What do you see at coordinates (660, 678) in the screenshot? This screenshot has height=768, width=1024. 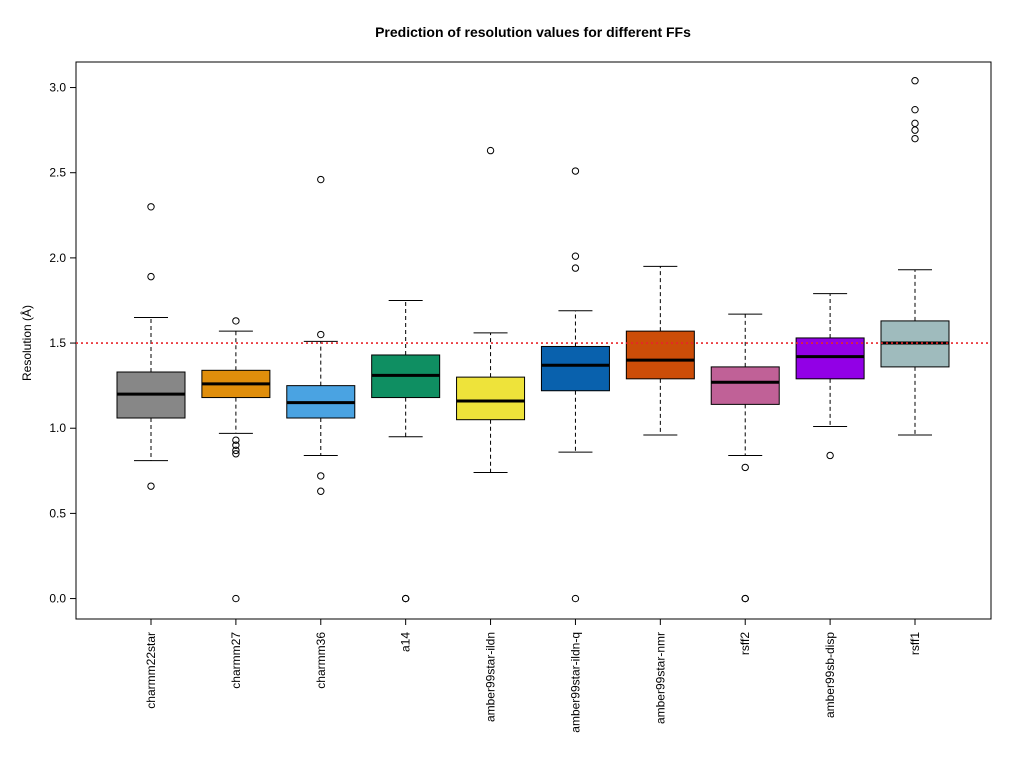 I see `x-tick-label: amber99star-nmr` at bounding box center [660, 678].